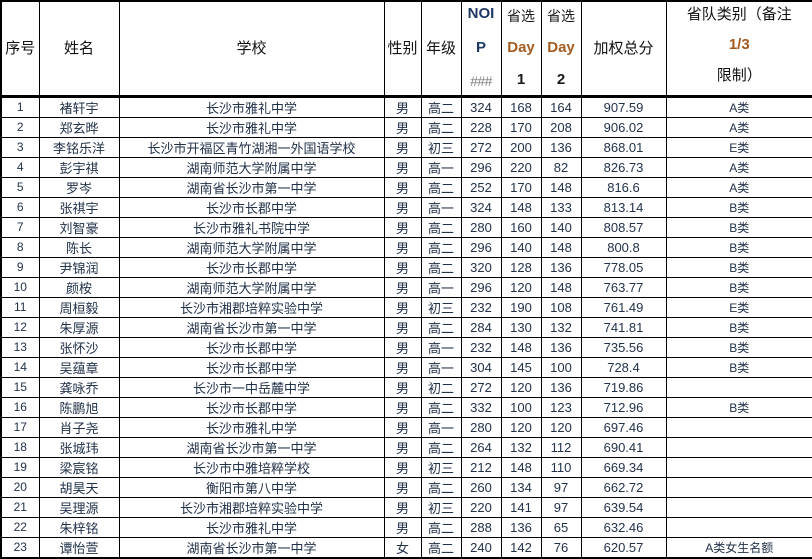 Image resolution: width=812 pixels, height=559 pixels. I want to click on cell-name: 尹锦润, so click(79, 267).